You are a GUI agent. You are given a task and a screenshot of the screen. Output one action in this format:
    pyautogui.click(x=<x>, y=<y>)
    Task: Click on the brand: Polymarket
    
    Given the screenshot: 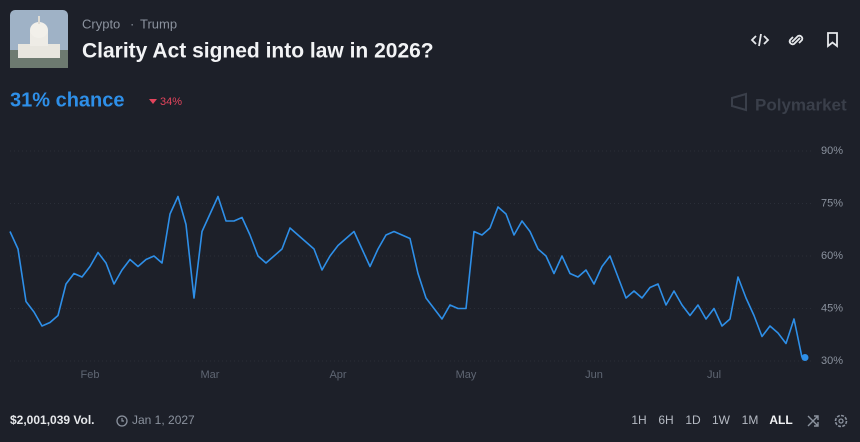 What is the action you would take?
    pyautogui.click(x=789, y=103)
    